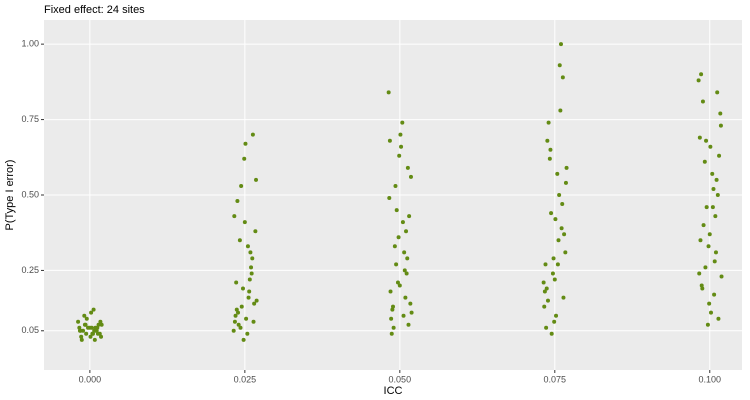 This screenshot has height=400, width=750. What do you see at coordinates (30, 44) in the screenshot?
I see `y-tick-label: 1.00` at bounding box center [30, 44].